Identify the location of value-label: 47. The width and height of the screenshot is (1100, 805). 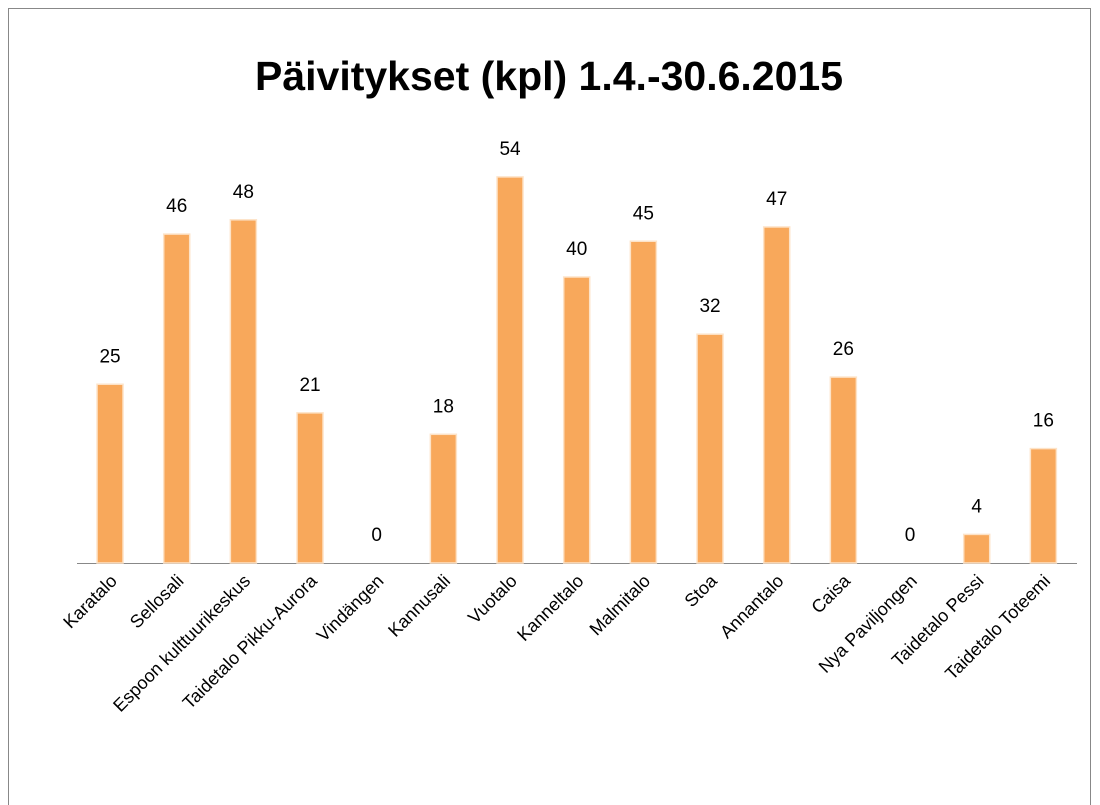
(776, 199).